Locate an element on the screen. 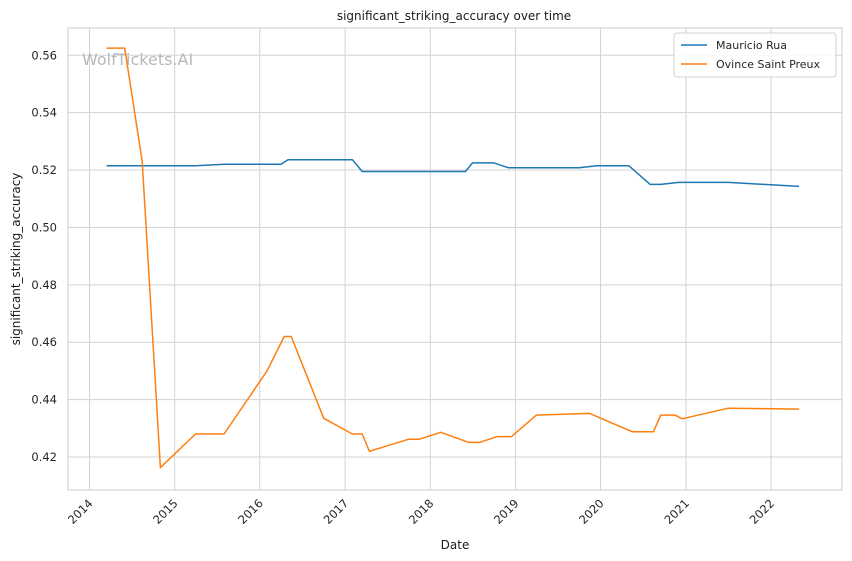 This screenshot has height=561, width=852. y-tick-label: 0.50 is located at coordinates (44, 227).